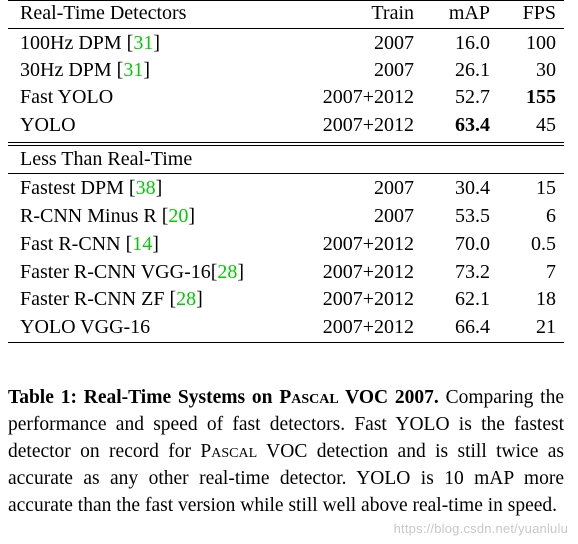  Describe the element at coordinates (472, 299) in the screenshot. I see `map-cell: 62.1` at that location.